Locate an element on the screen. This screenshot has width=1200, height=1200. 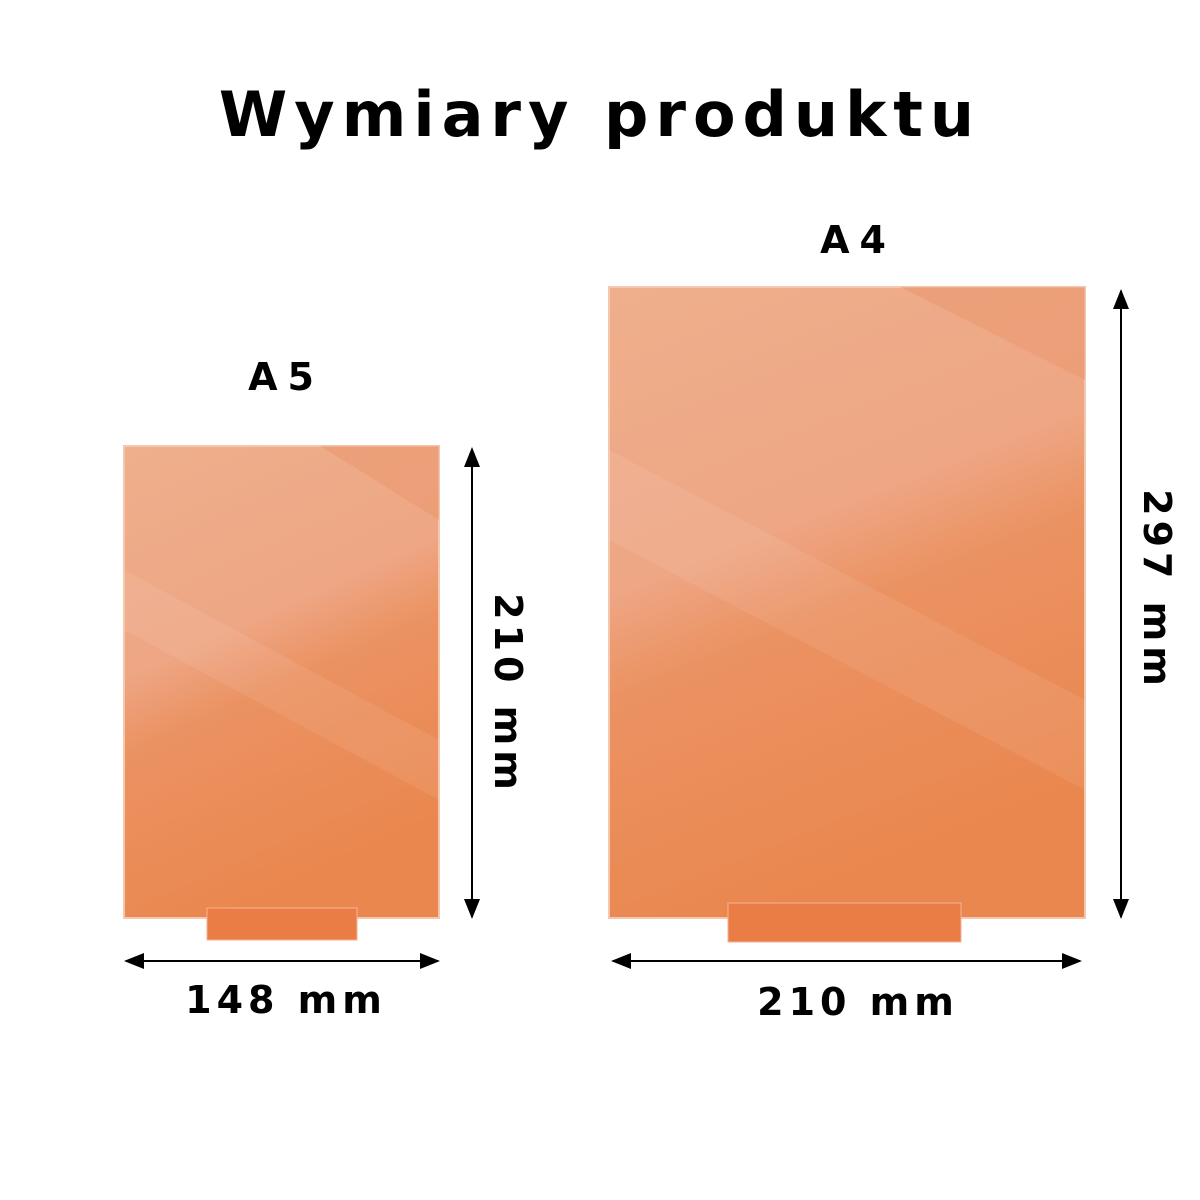
a5-height-label: 210 mm is located at coordinates (508, 694).